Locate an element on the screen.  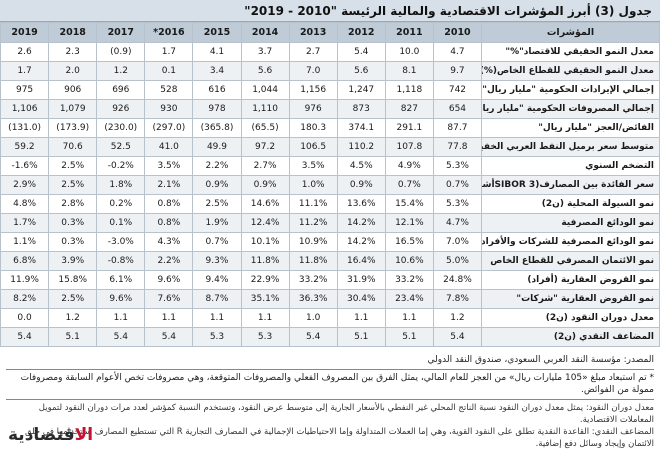
table-cell: 97.2 is located at coordinates (265, 147).